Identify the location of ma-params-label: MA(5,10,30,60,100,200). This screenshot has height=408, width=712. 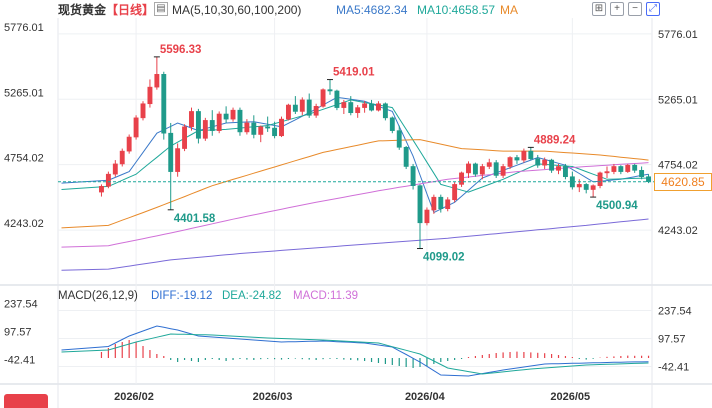
(237, 10).